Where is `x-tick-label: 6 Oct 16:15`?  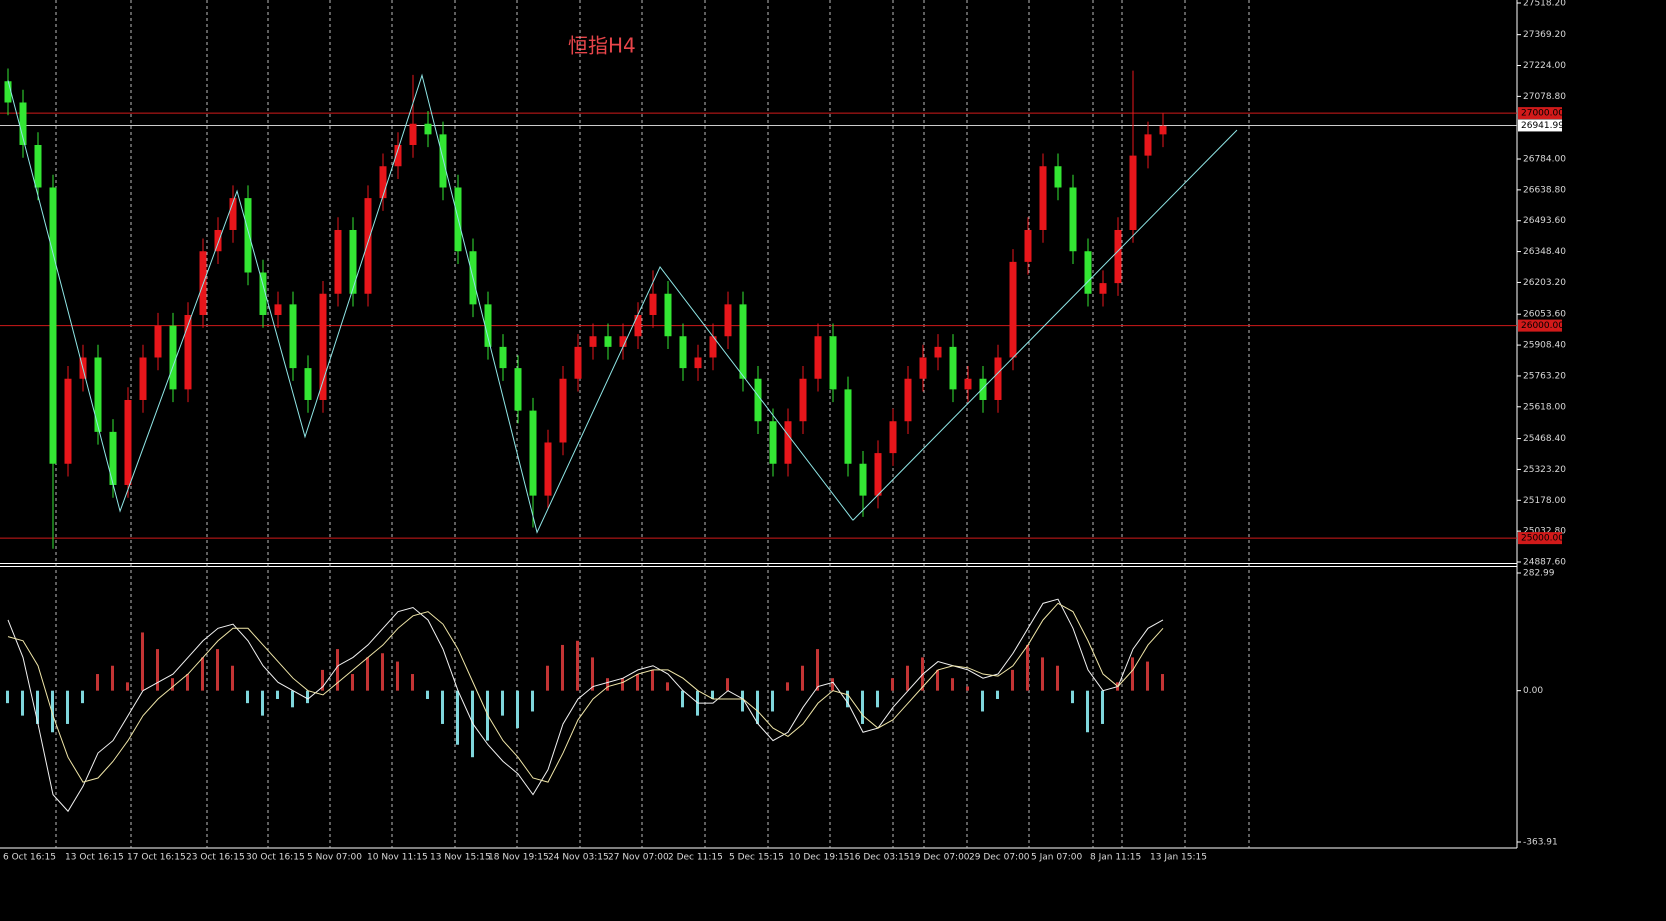 x-tick-label: 6 Oct 16:15 is located at coordinates (29, 858).